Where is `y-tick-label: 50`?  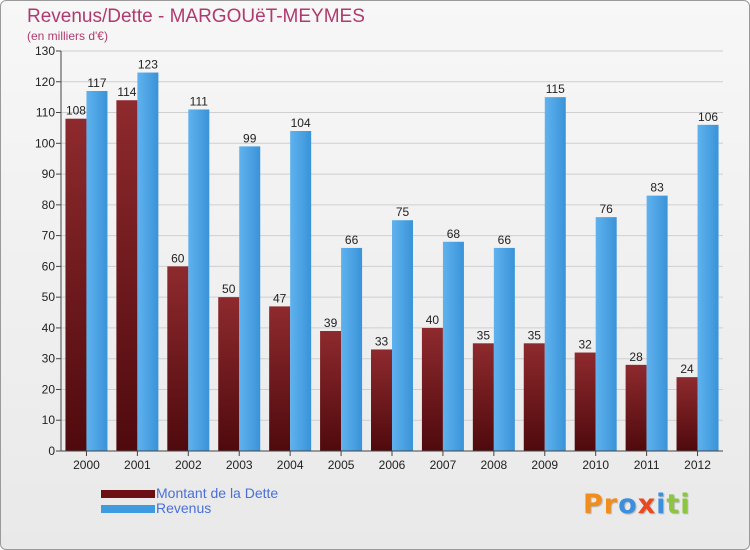 y-tick-label: 50 is located at coordinates (49, 297).